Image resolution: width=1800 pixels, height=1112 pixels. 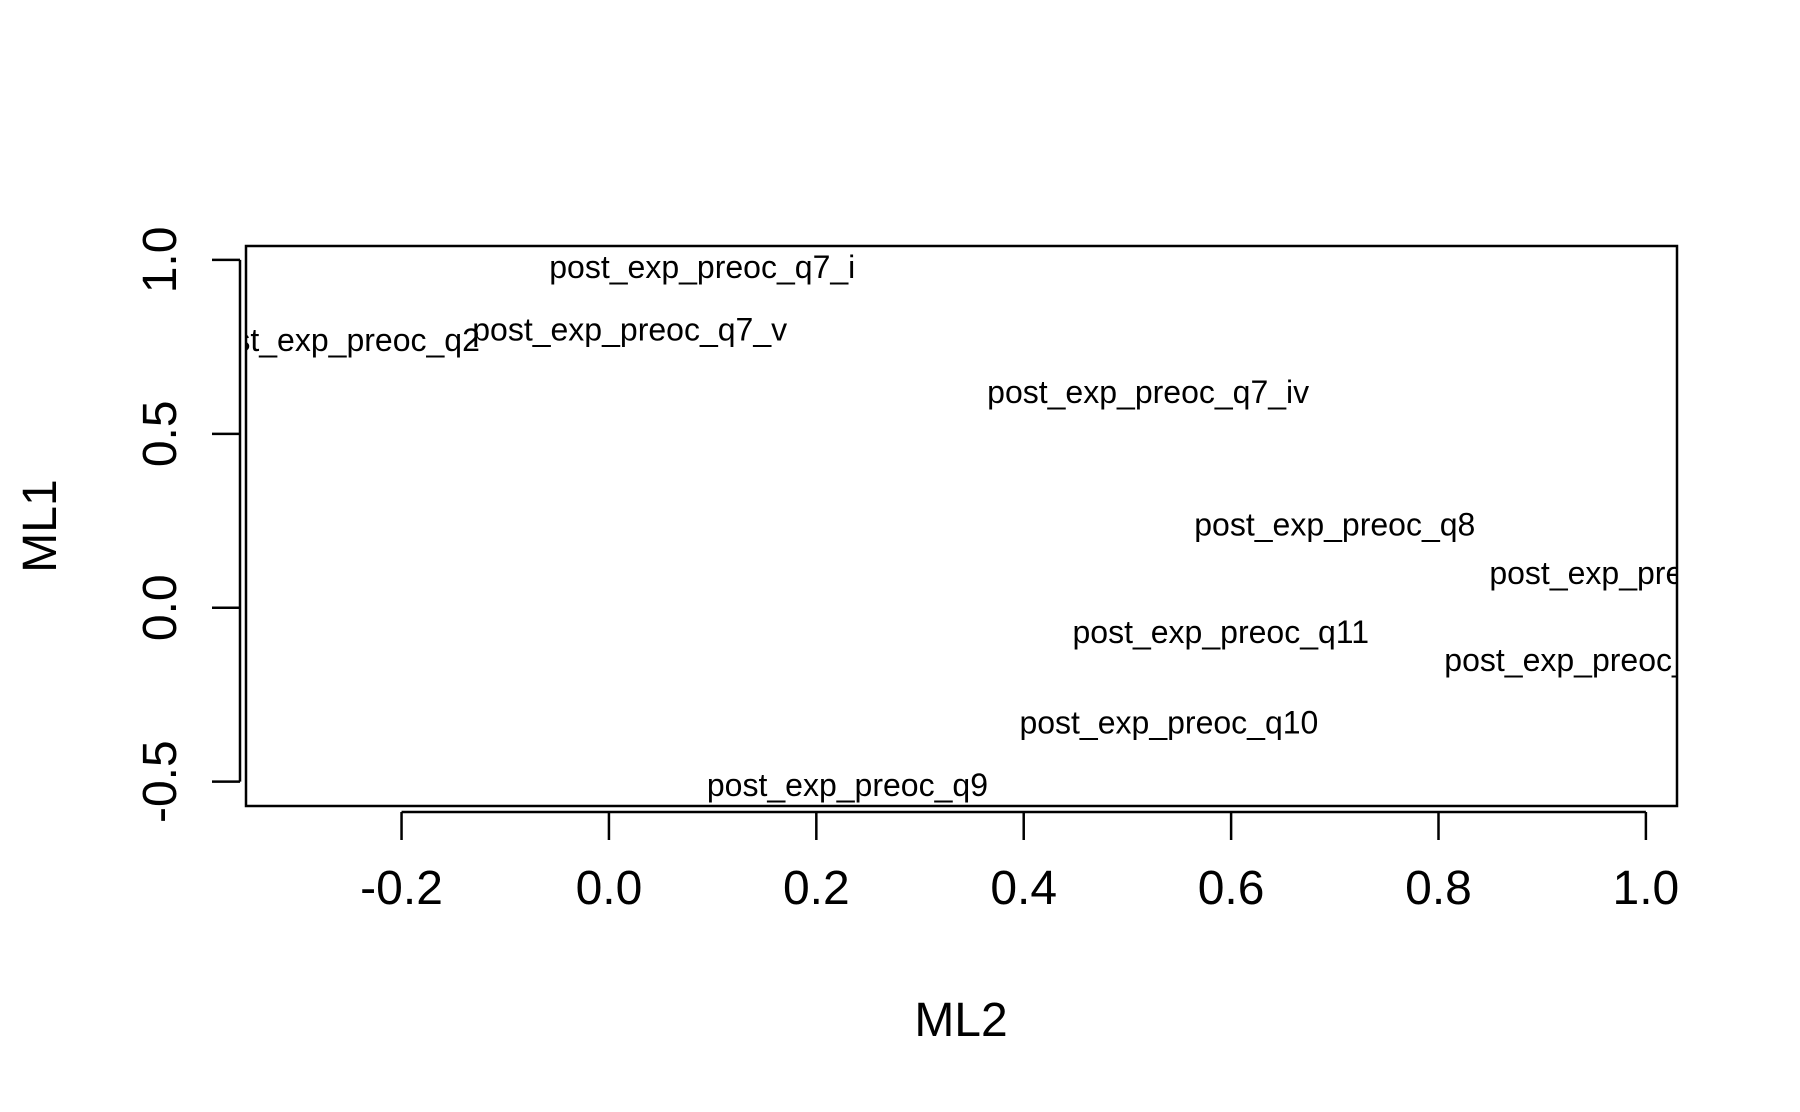 What do you see at coordinates (160, 260) in the screenshot?
I see `y-tick-label: 1.0` at bounding box center [160, 260].